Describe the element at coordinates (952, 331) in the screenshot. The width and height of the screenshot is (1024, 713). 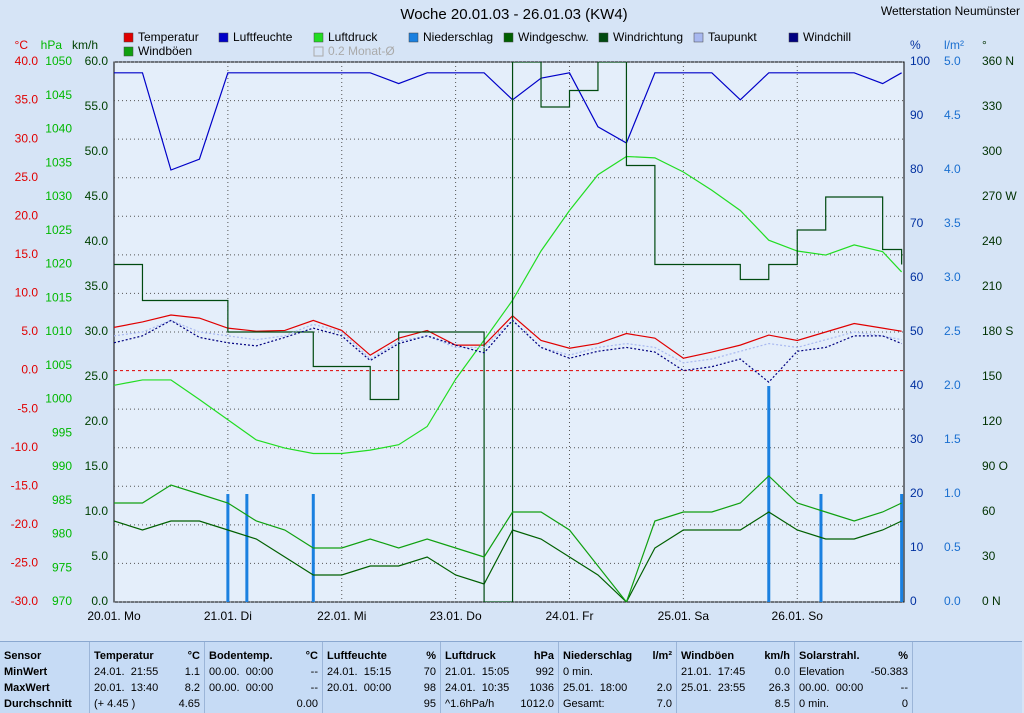
I see `y-tick-label: 2.5` at that location.